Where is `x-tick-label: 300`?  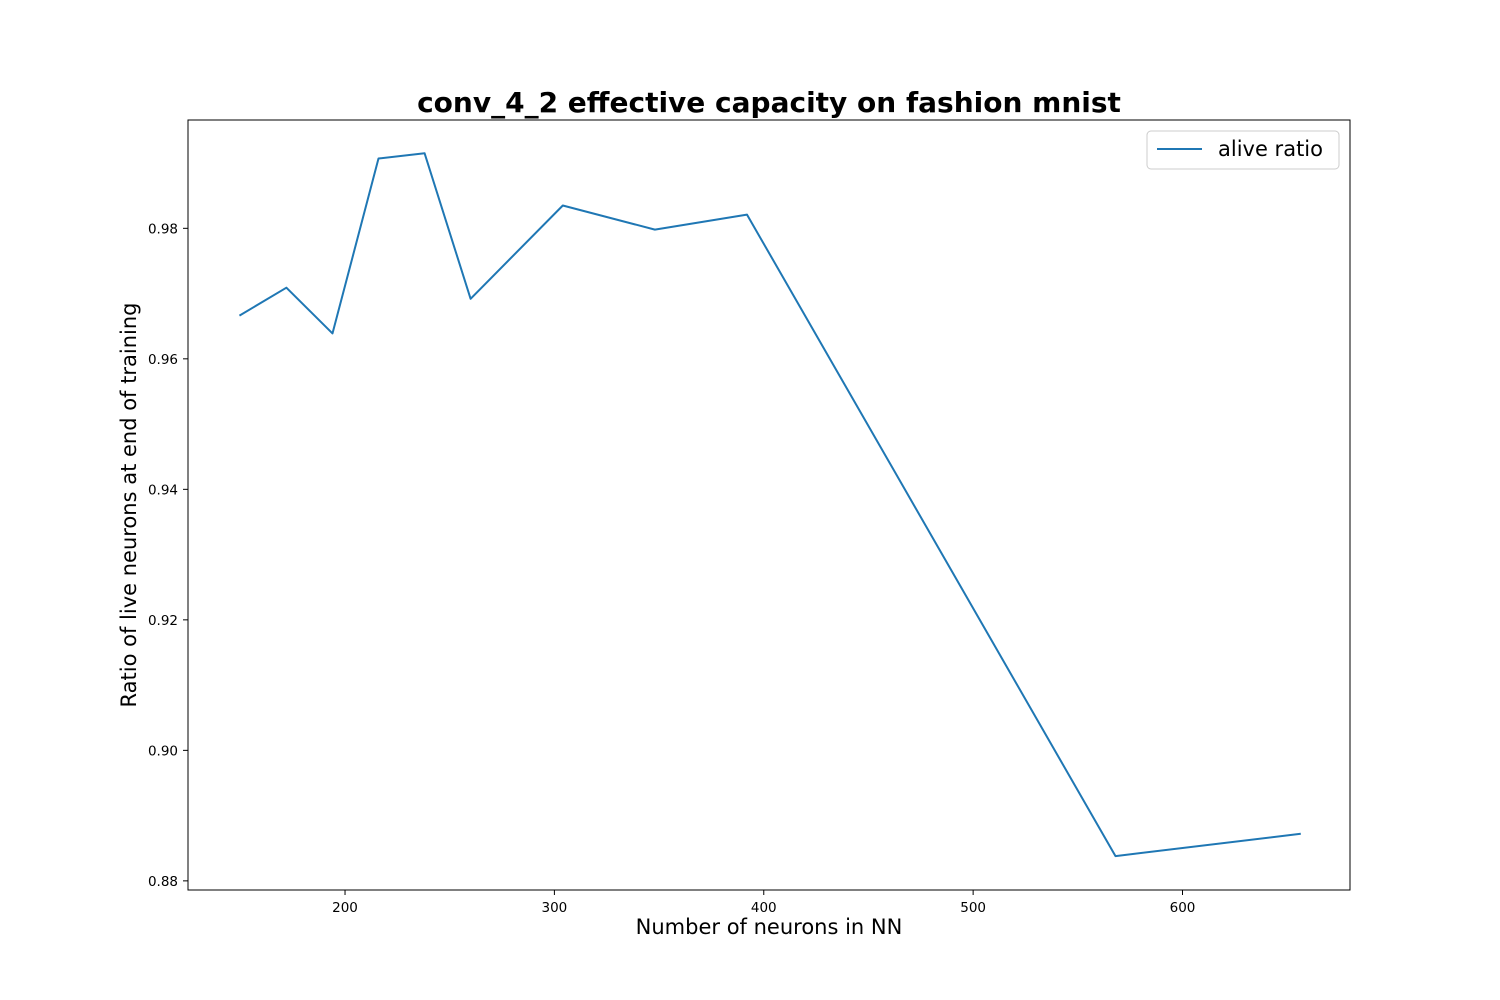
x-tick-label: 300 is located at coordinates (555, 908).